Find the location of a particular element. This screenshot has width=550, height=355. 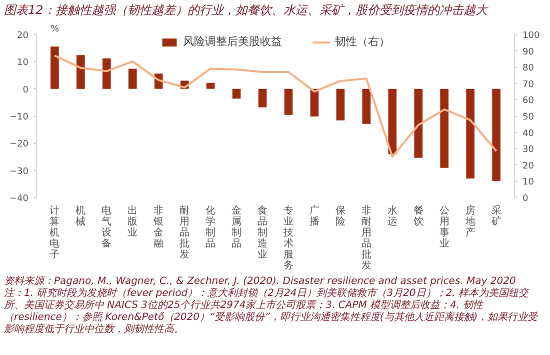

x-tick-label: 机械 is located at coordinates (81, 216).